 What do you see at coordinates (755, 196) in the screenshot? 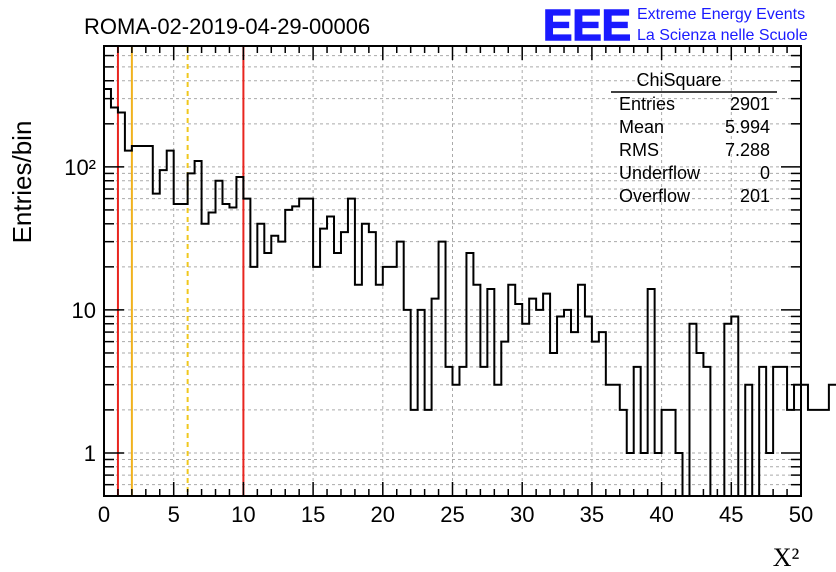
I see `stats-row-value: 201` at bounding box center [755, 196].